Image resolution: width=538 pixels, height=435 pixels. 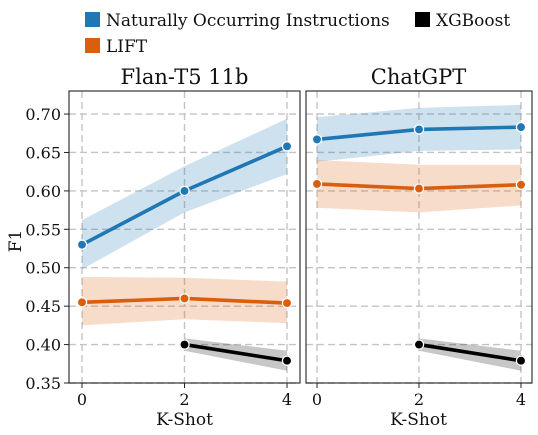 What do you see at coordinates (422, 19) in the screenshot?
I see `legend-swatch-xgboost` at bounding box center [422, 19].